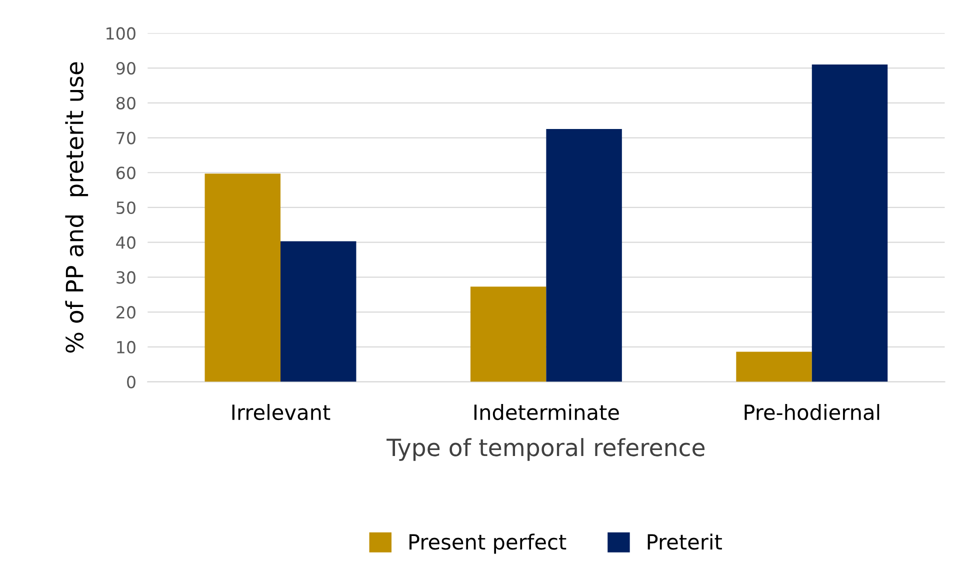 The image size is (965, 582). I want to click on y-tick-label: 50, so click(126, 207).